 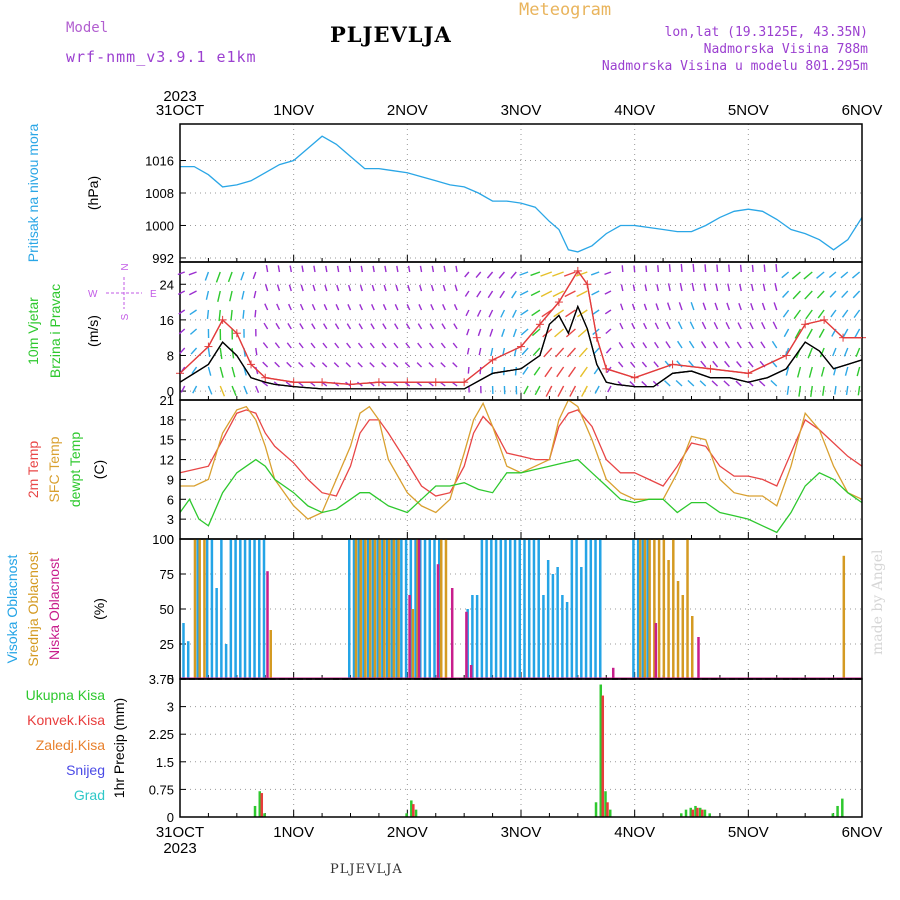 I want to click on precip-legend-item: Zaledj.Kisa, so click(x=70, y=745).